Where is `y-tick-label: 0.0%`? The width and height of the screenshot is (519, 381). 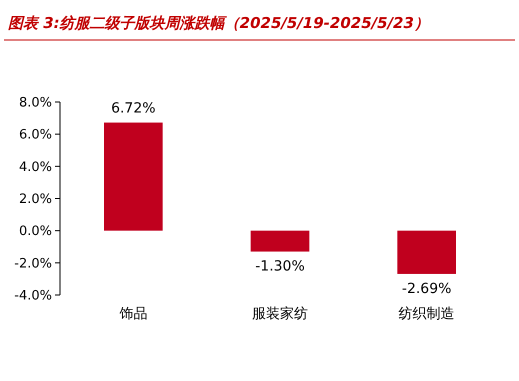 y-tick-label: 0.0% is located at coordinates (35, 232).